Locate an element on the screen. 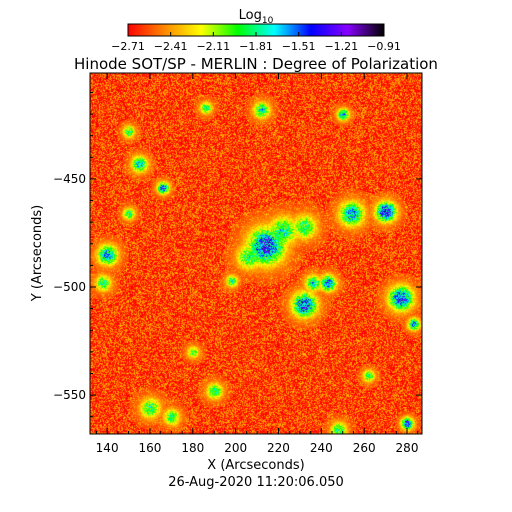 The width and height of the screenshot is (512, 512). x-tick-label: 260 is located at coordinates (364, 448).